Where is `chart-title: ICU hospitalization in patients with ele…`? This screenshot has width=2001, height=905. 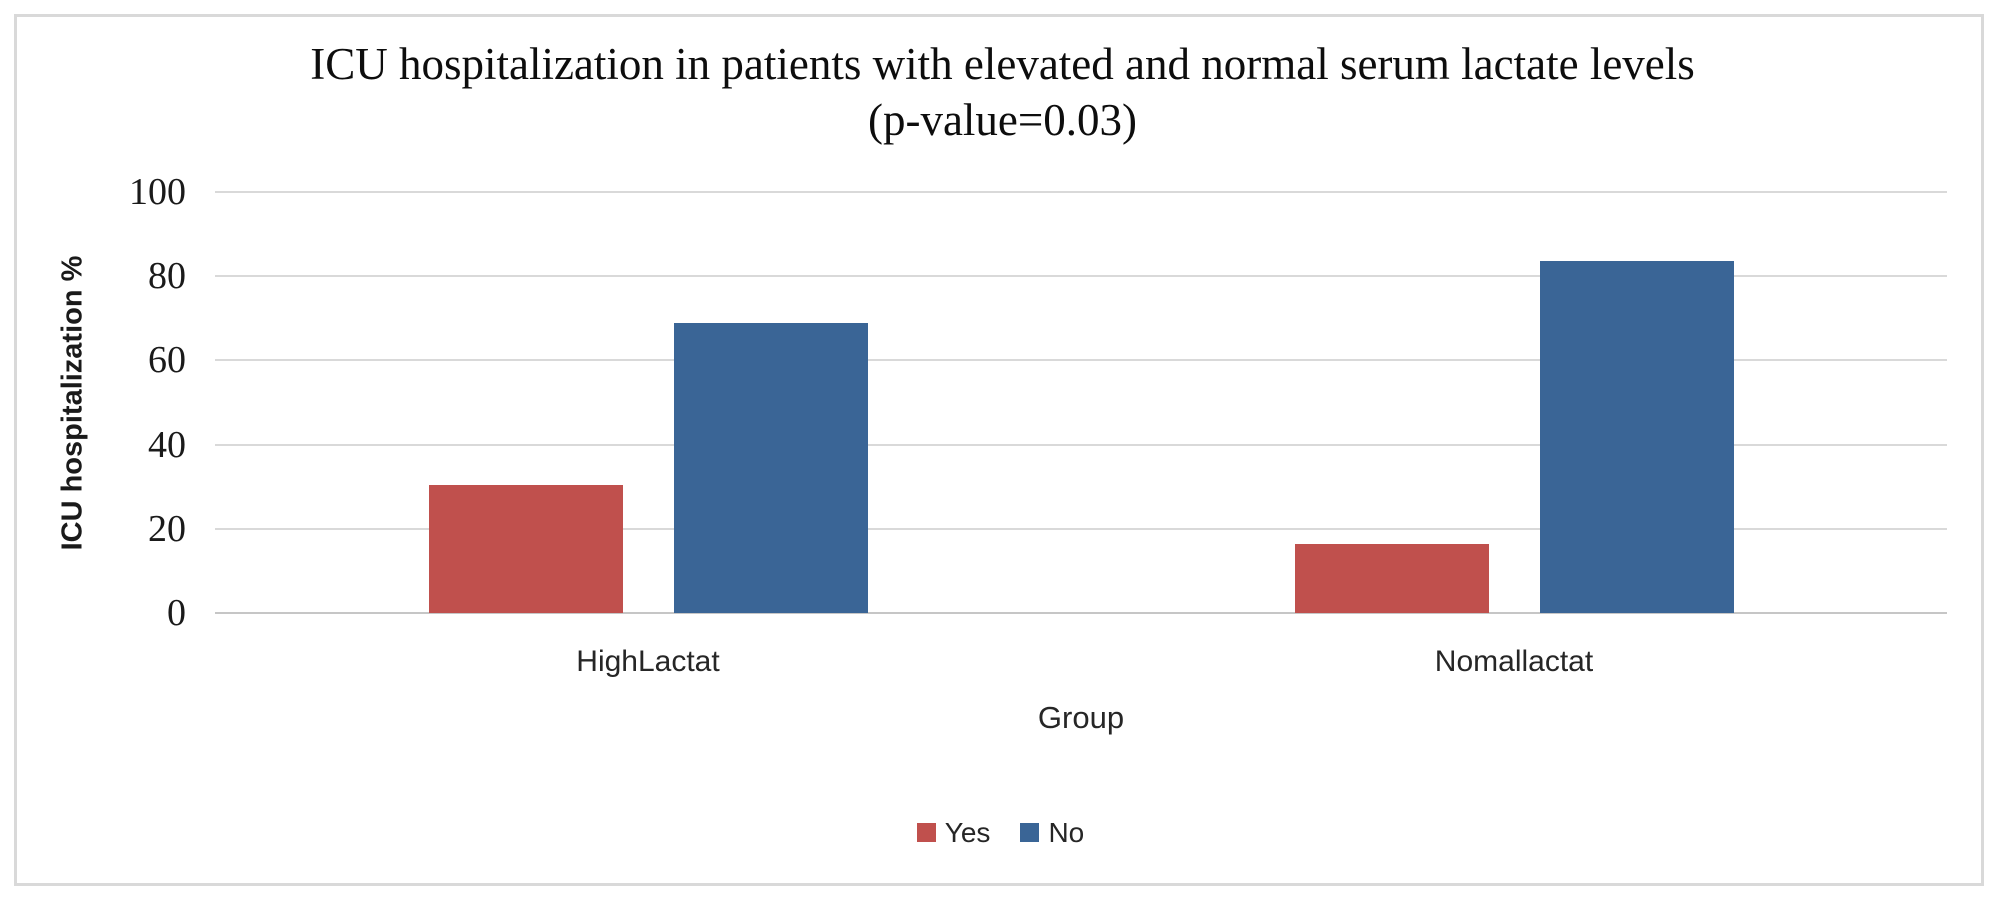
chart-title: ICU hospitalization in patients with ele… is located at coordinates (1002, 92).